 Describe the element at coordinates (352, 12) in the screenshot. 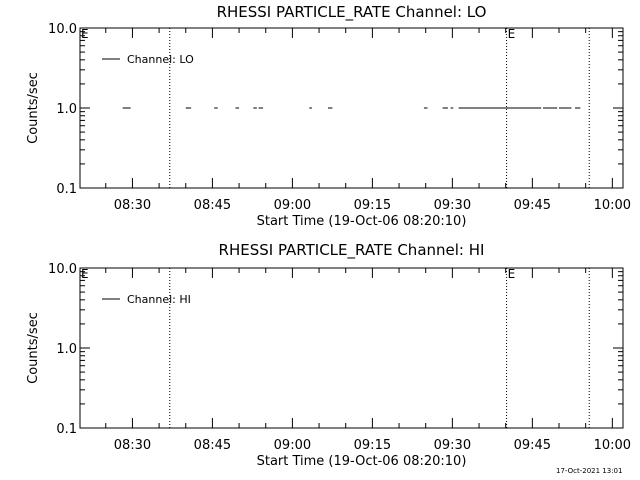

I see `chart-title: RHESSI PARTICLE_RATE Channel: LO` at that location.